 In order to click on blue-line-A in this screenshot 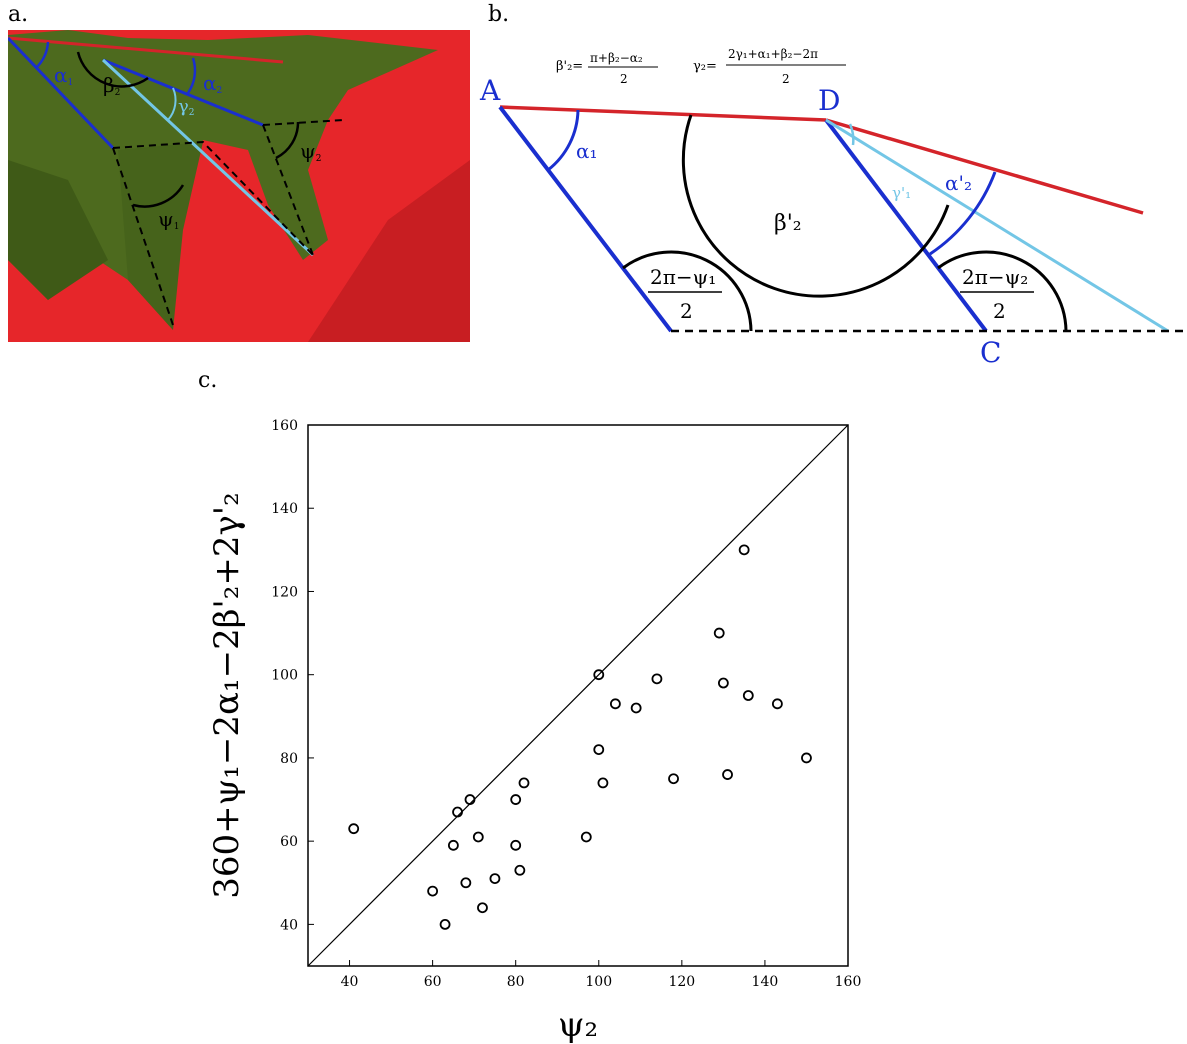, I will do `click(585, 219)`.